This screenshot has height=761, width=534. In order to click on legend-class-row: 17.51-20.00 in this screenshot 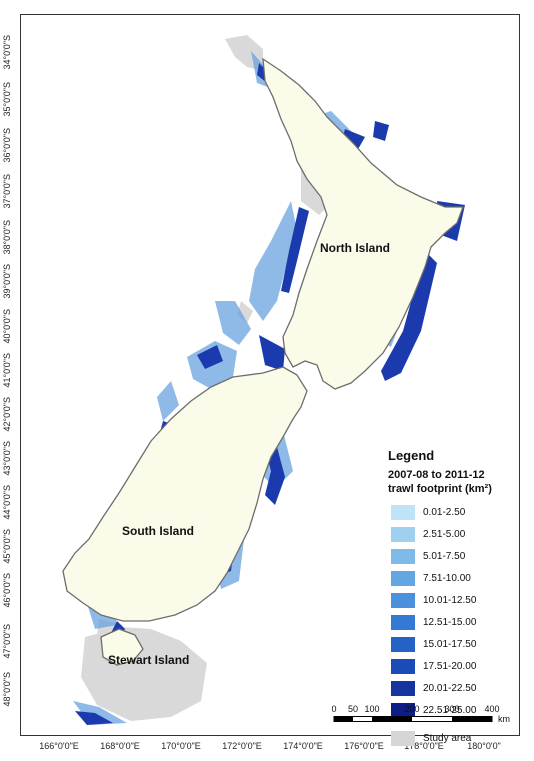, I will do `click(453, 666)`.